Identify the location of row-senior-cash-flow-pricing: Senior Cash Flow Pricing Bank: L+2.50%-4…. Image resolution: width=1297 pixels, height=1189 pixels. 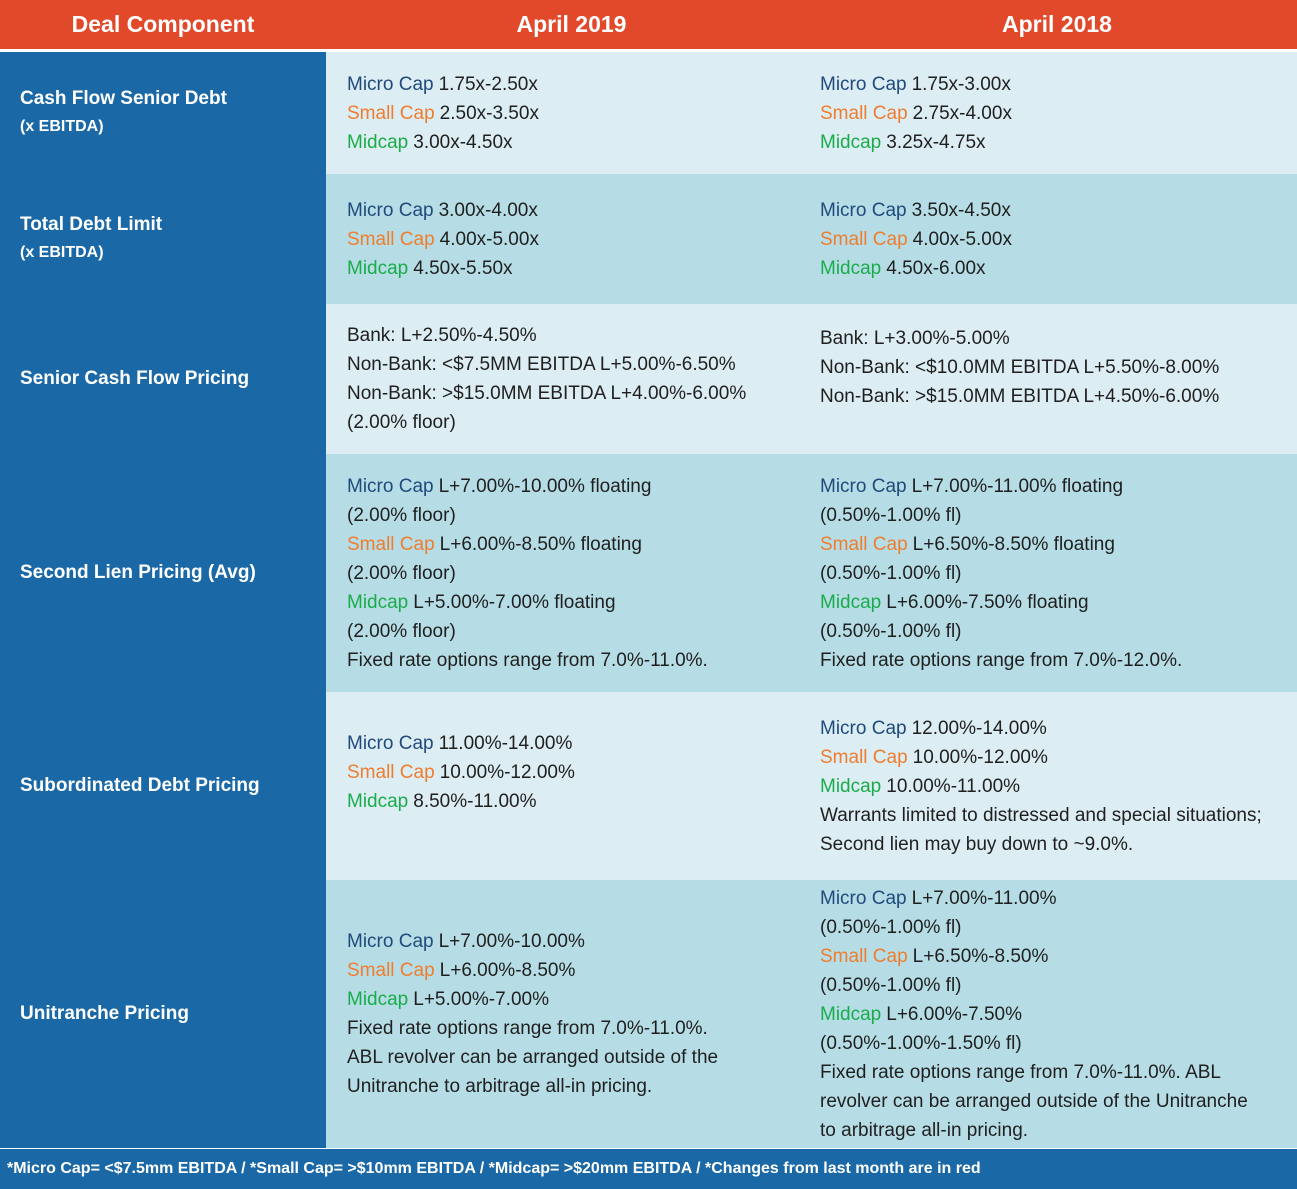
(648, 379).